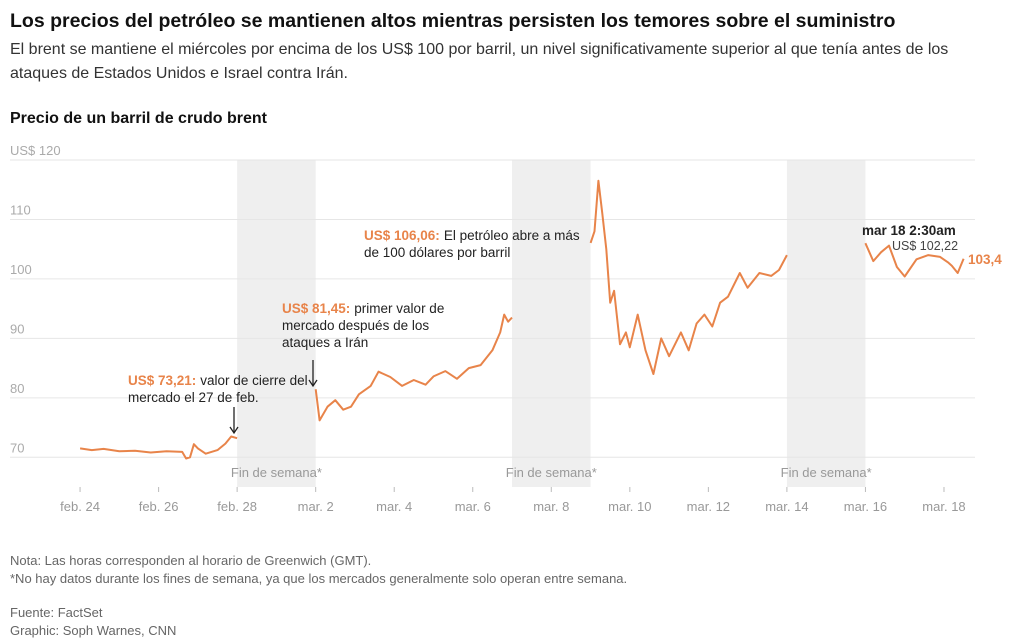 The width and height of the screenshot is (1024, 643). I want to click on y-tick-label: 100, so click(21, 269).